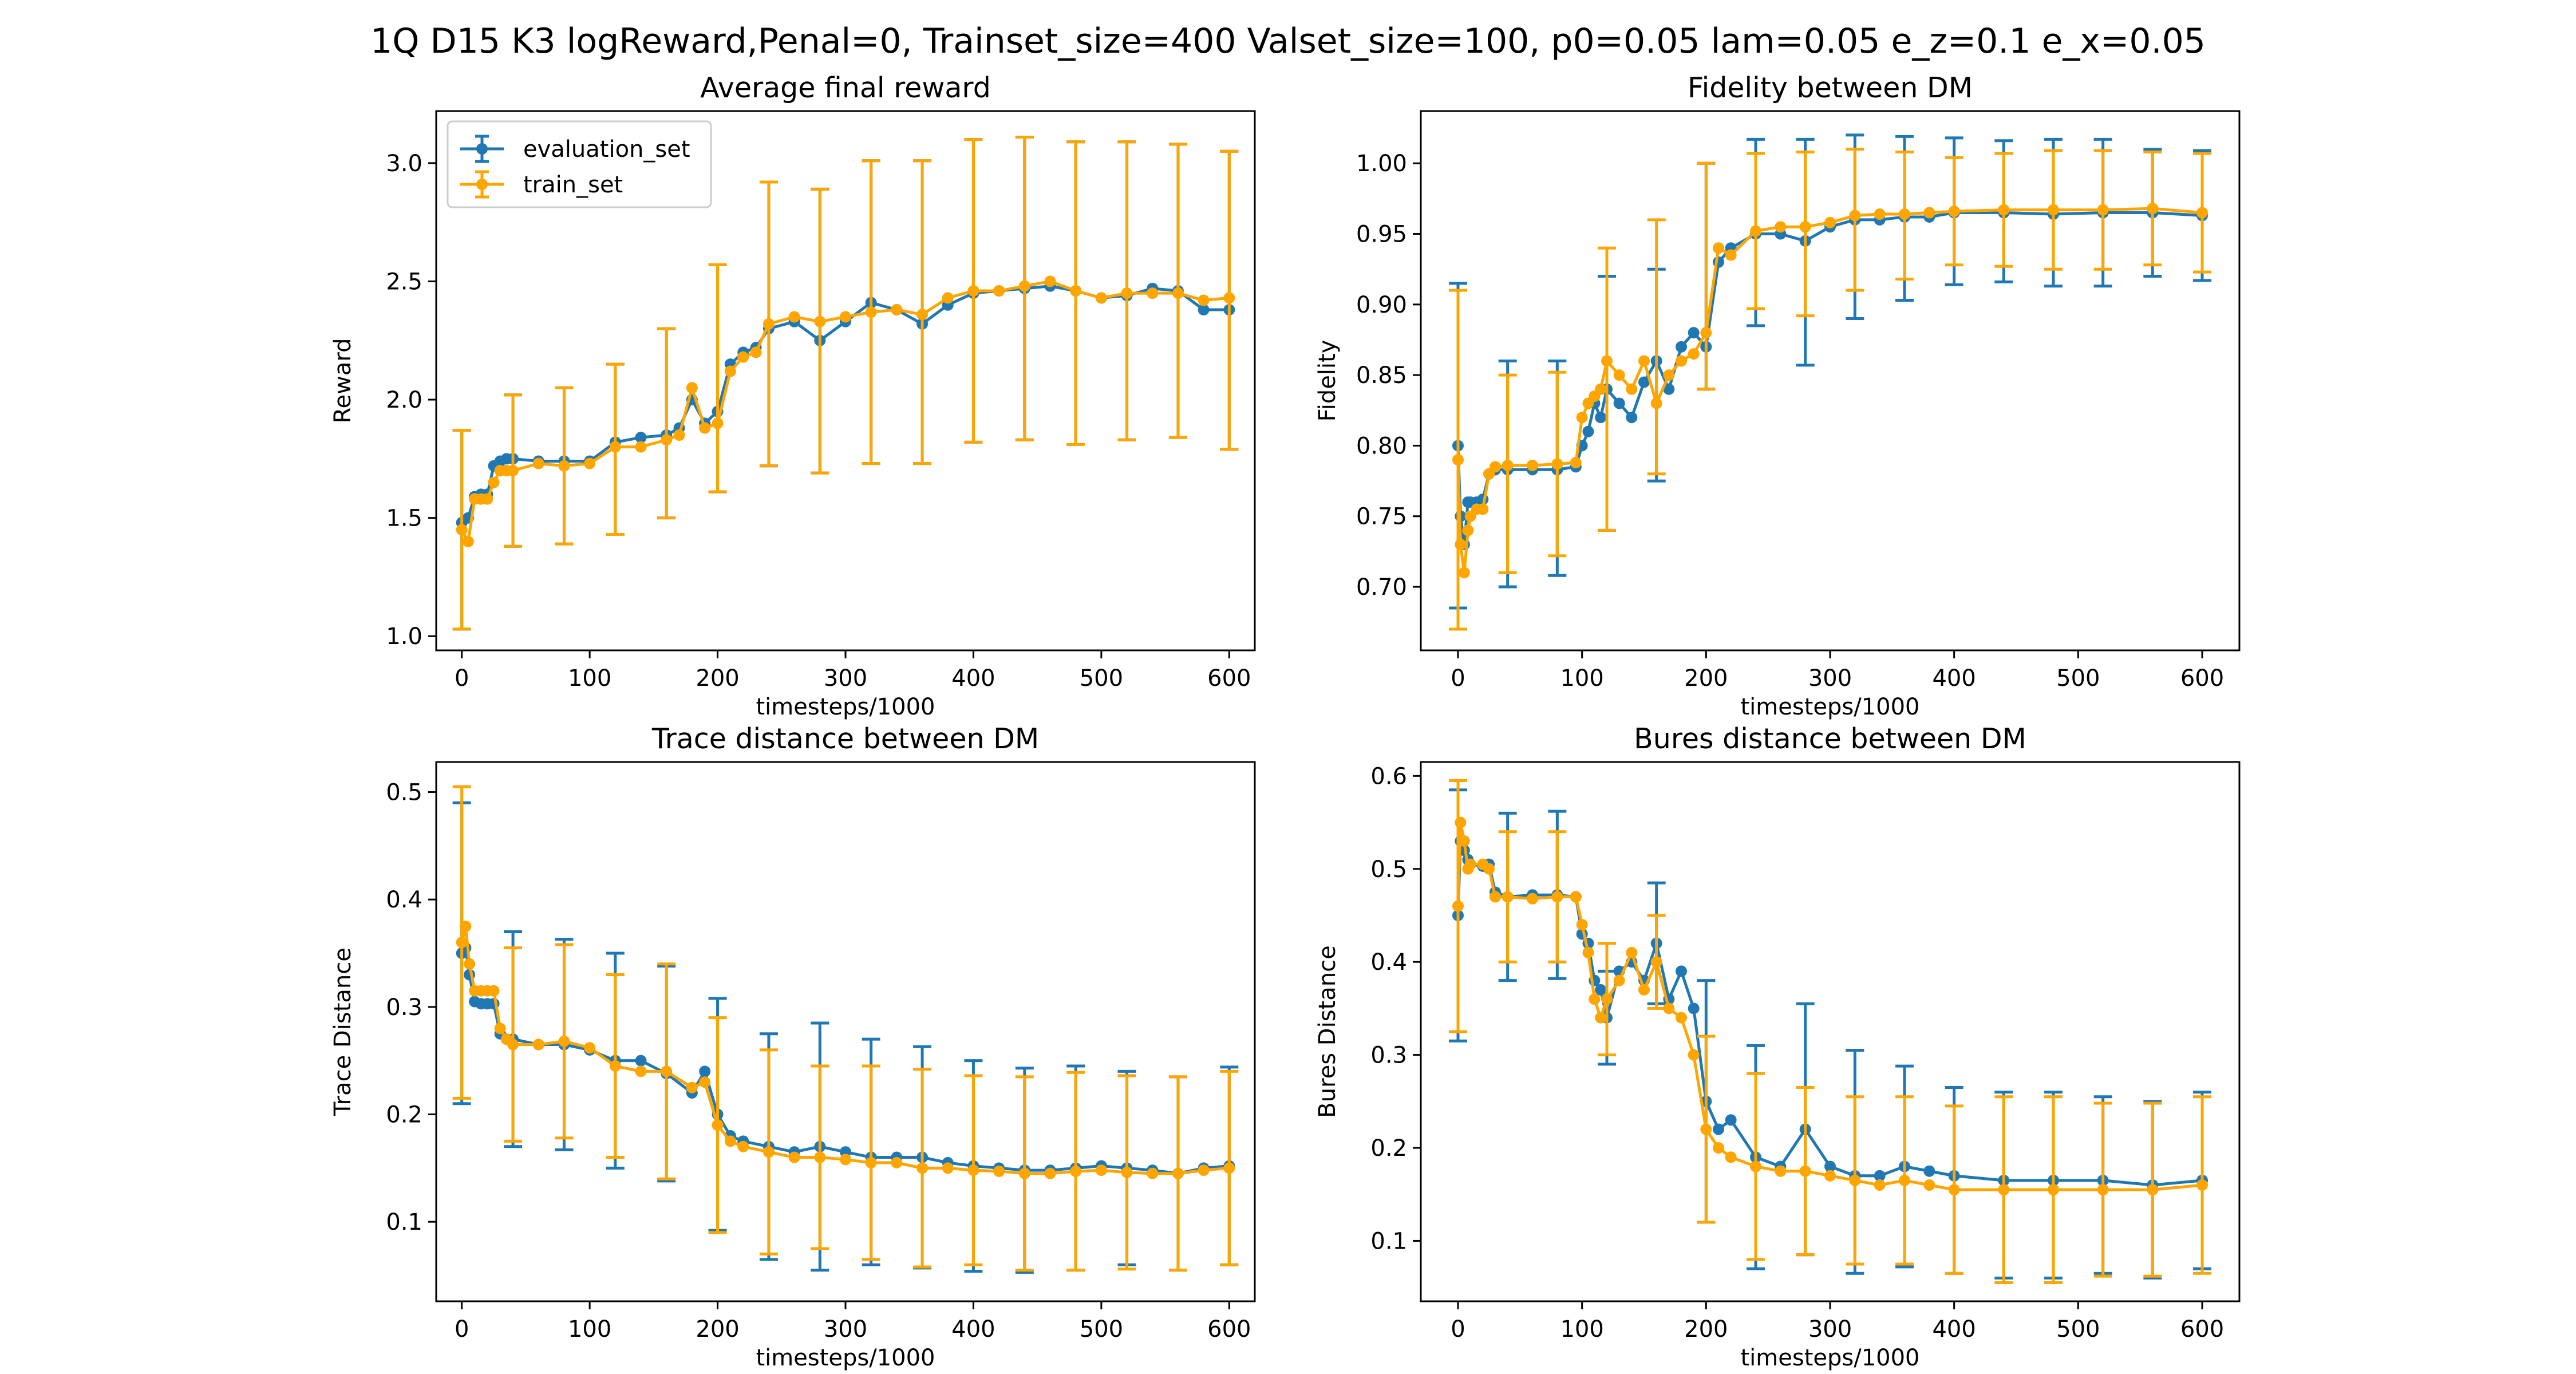 The width and height of the screenshot is (2576, 1374). What do you see at coordinates (1327, 1031) in the screenshot?
I see `y-axis-label: Bures Distance` at bounding box center [1327, 1031].